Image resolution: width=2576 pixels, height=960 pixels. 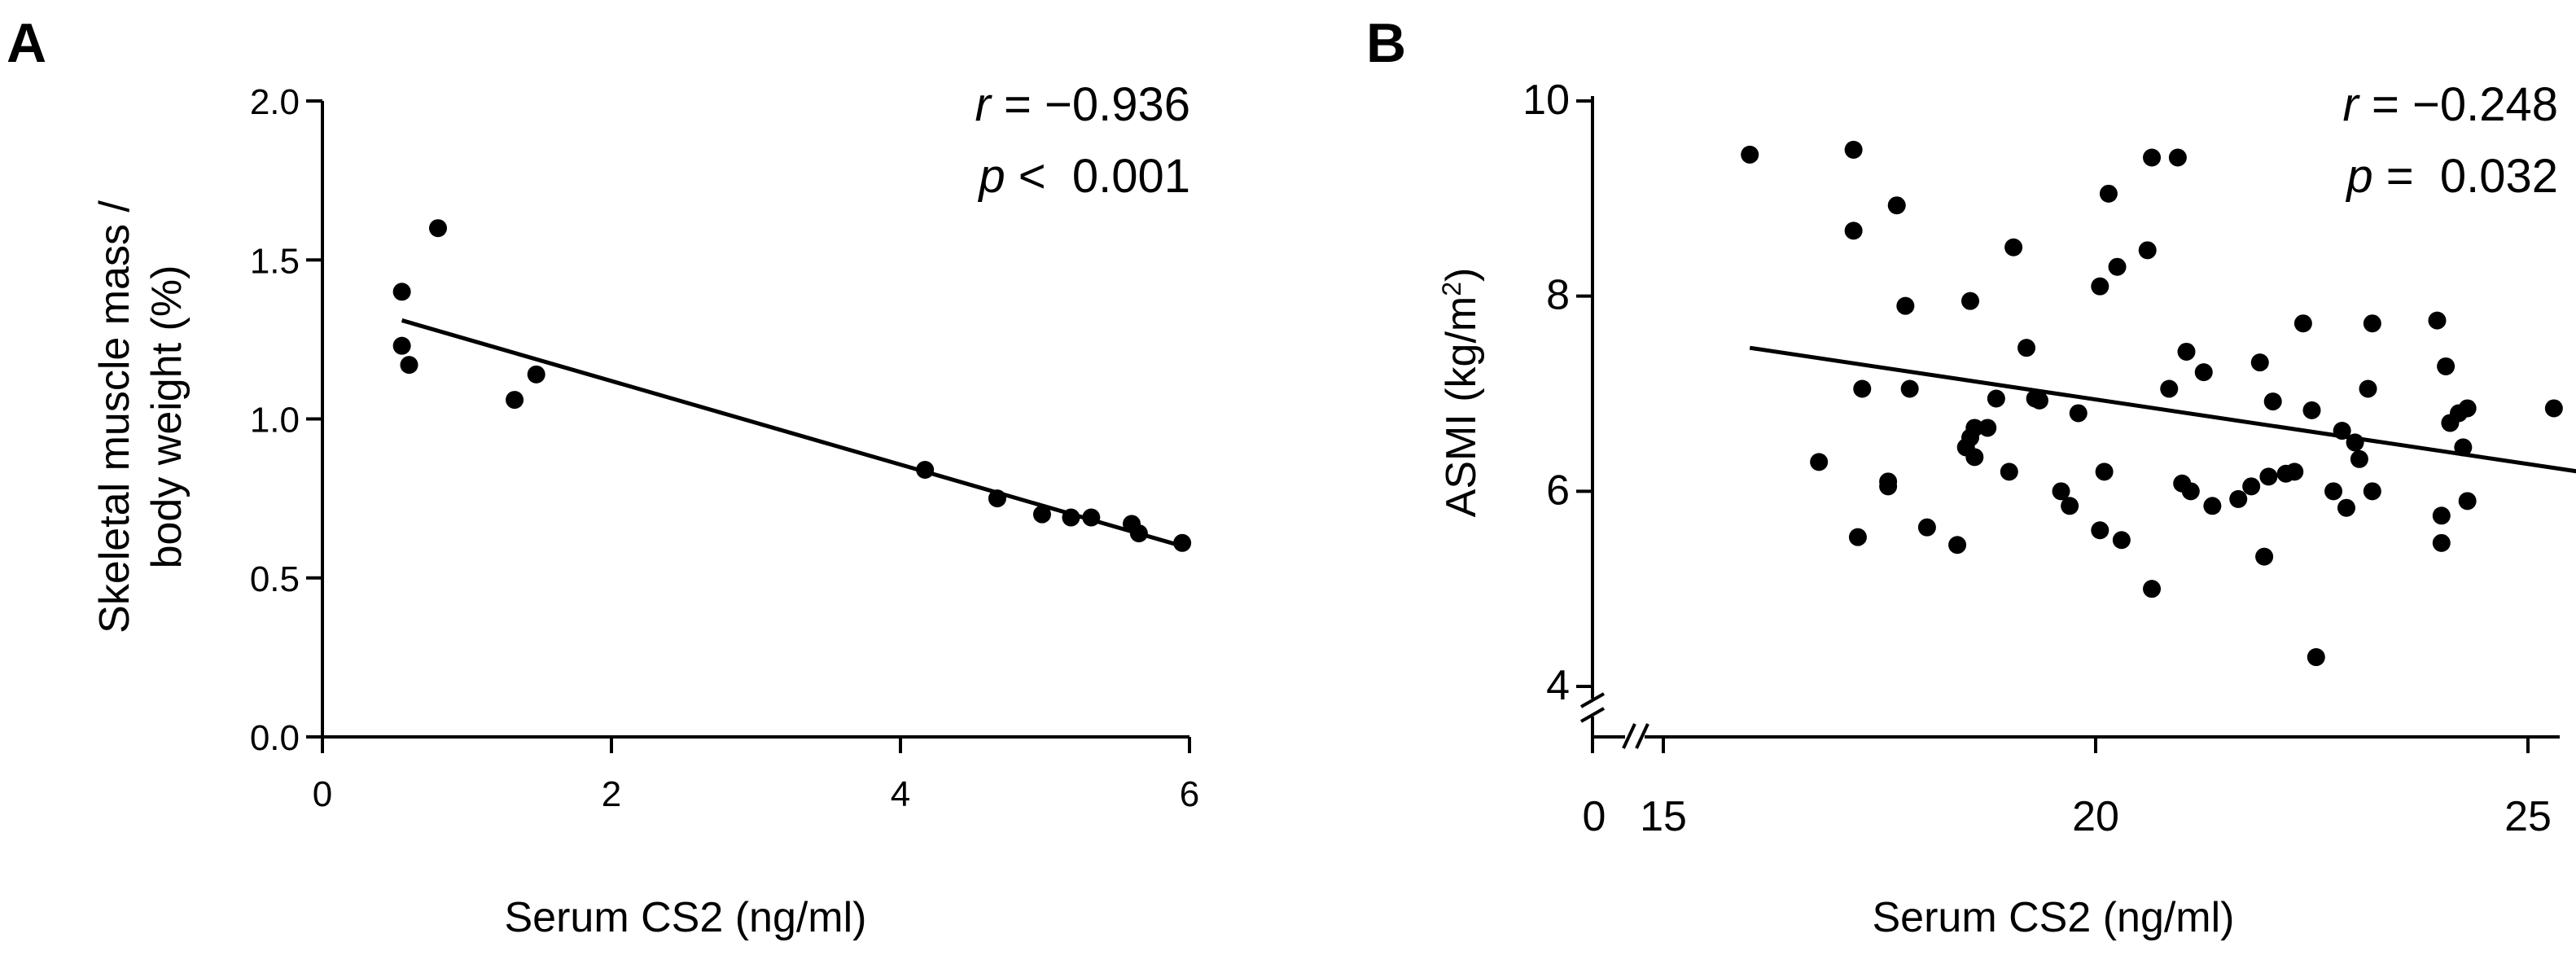 I want to click on panel-a-y-tick-label: 2.0, so click(x=275, y=102).